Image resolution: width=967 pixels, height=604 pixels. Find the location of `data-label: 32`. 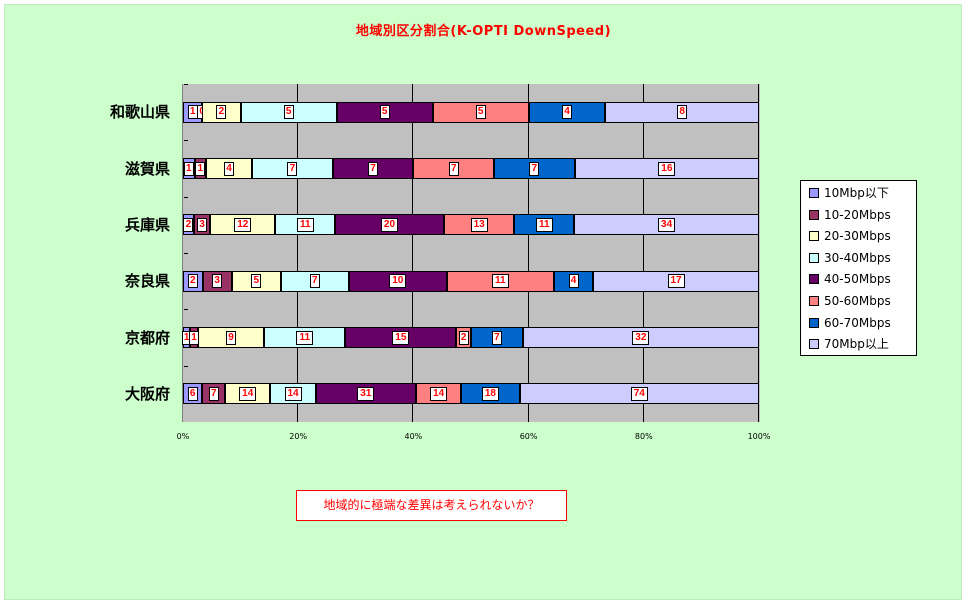

data-label: 32 is located at coordinates (641, 337).